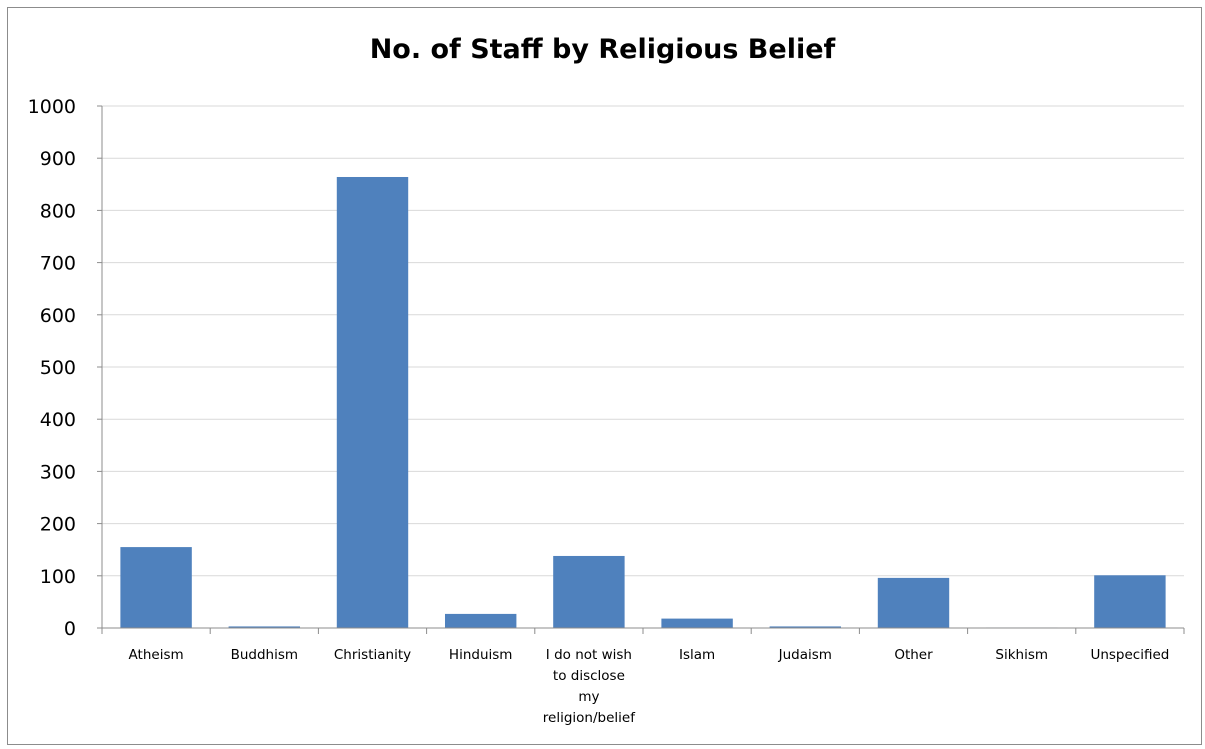 The height and width of the screenshot is (749, 1205). What do you see at coordinates (52, 107) in the screenshot?
I see `y-tick-label: 1000` at bounding box center [52, 107].